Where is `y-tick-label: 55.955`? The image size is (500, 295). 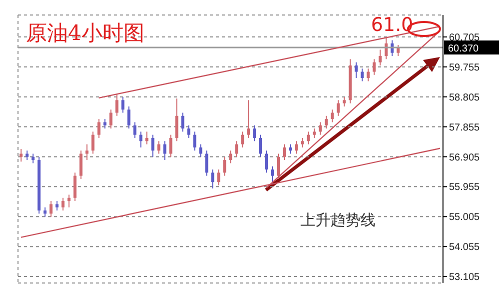 y-tick-label: 55.955 is located at coordinates (464, 188).